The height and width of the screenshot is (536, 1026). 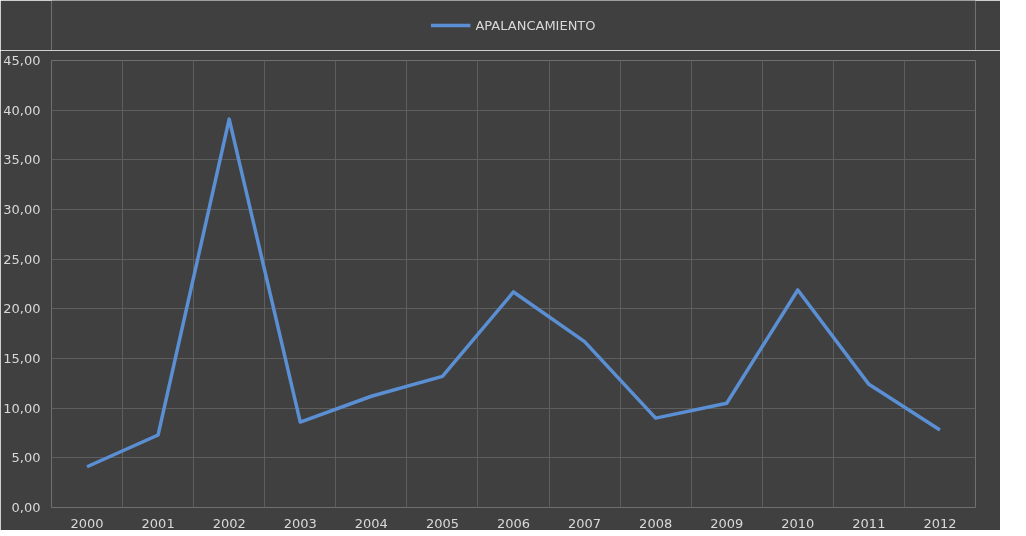 What do you see at coordinates (656, 523) in the screenshot?
I see `x-tick-label: 2008` at bounding box center [656, 523].